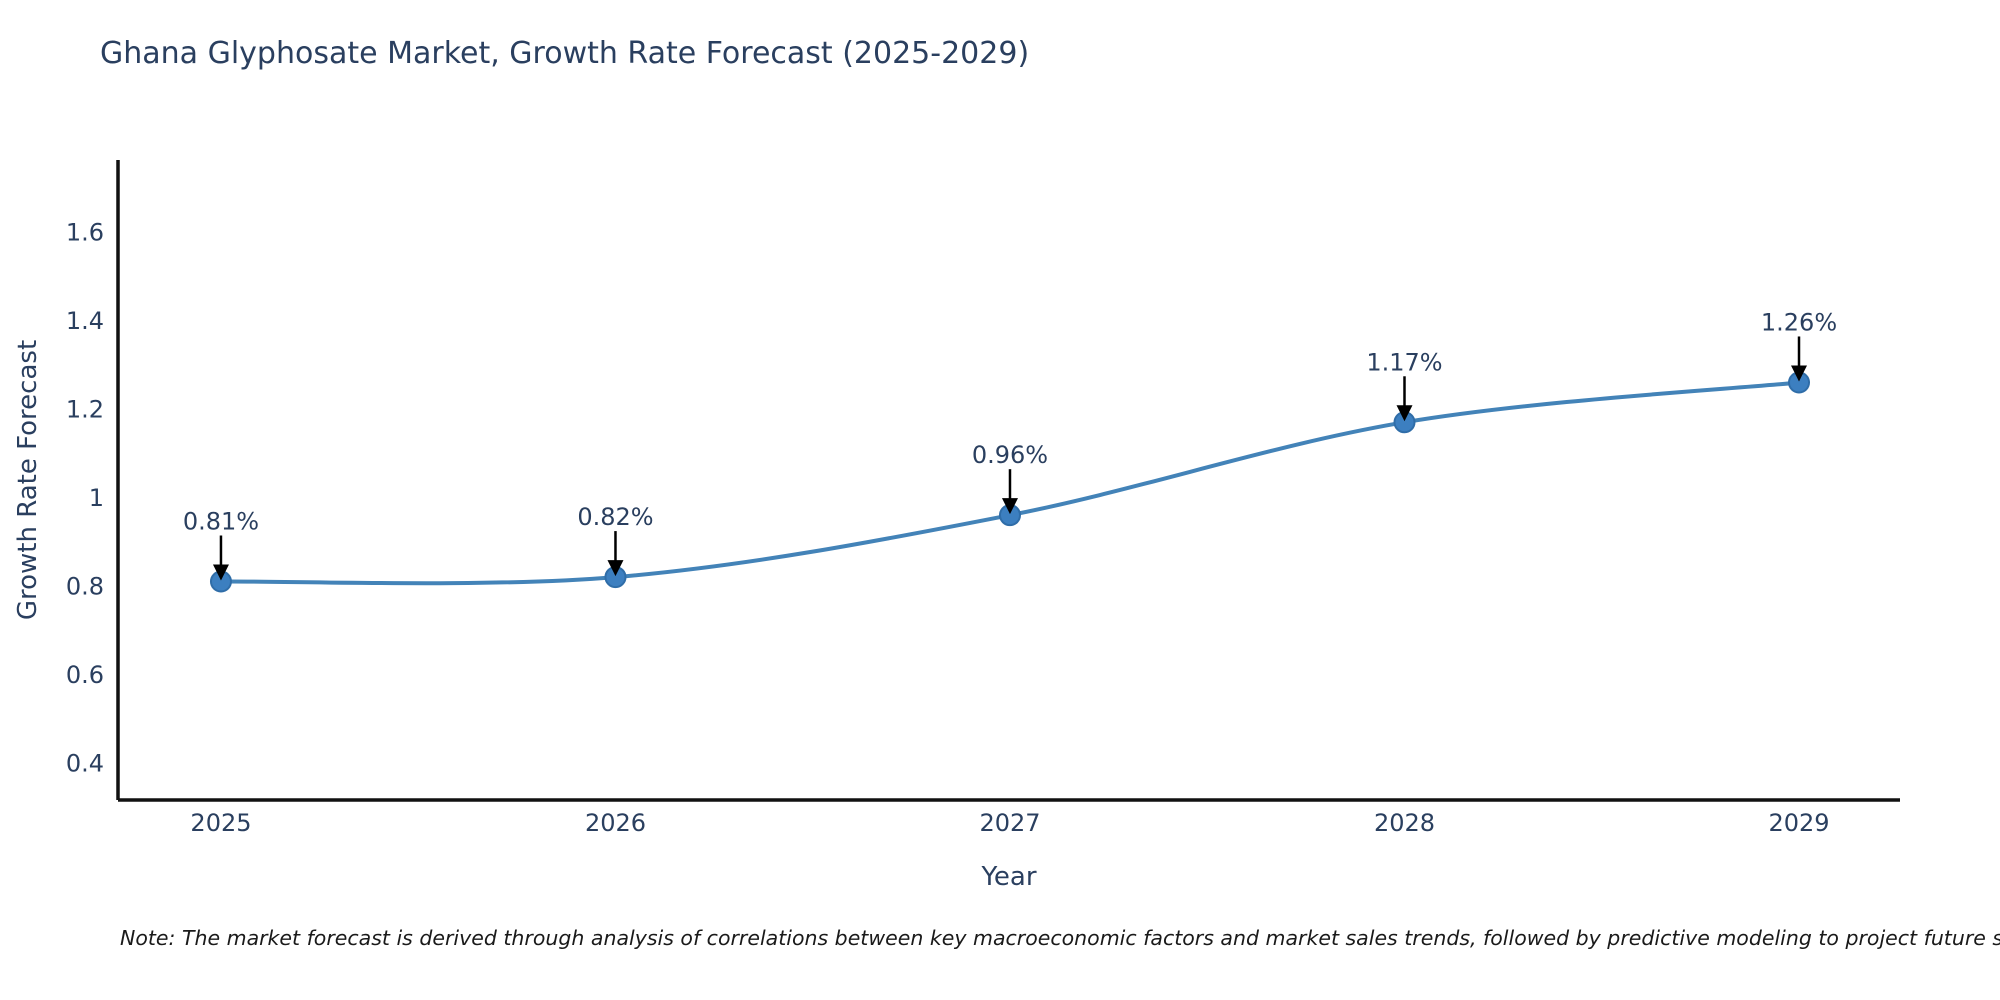  I want to click on y-tick-label: 1.4, so click(85, 321).